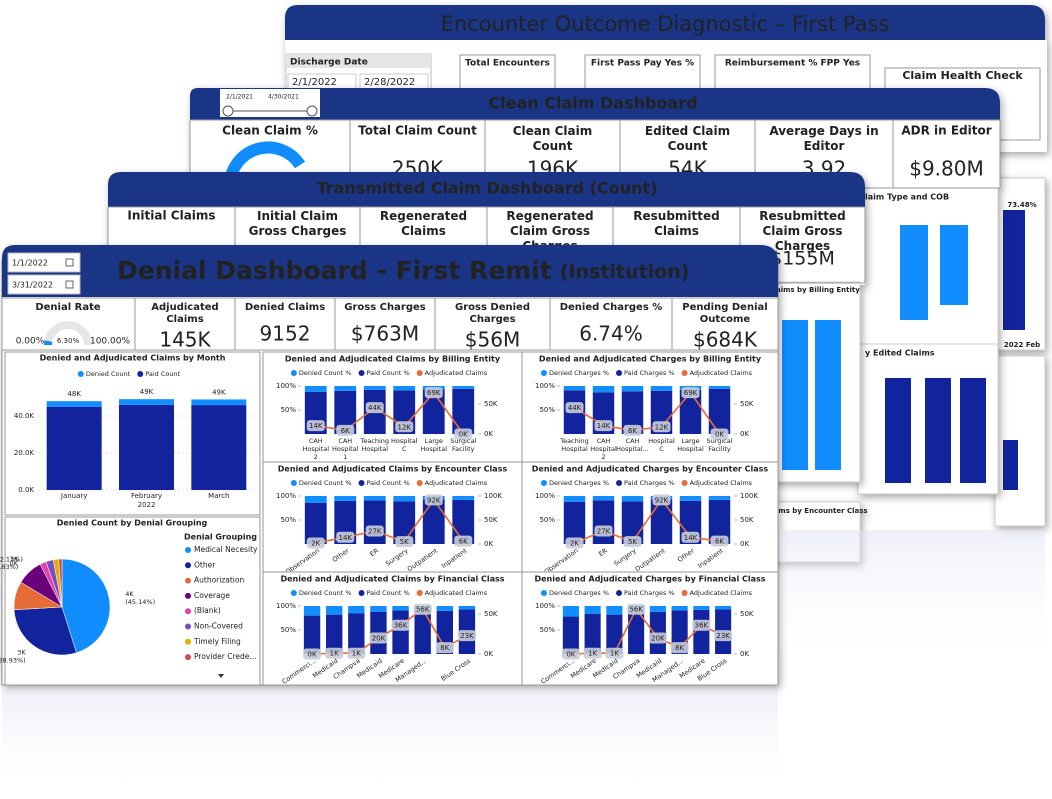 The height and width of the screenshot is (799, 1052). I want to click on data-label: 20K, so click(658, 639).